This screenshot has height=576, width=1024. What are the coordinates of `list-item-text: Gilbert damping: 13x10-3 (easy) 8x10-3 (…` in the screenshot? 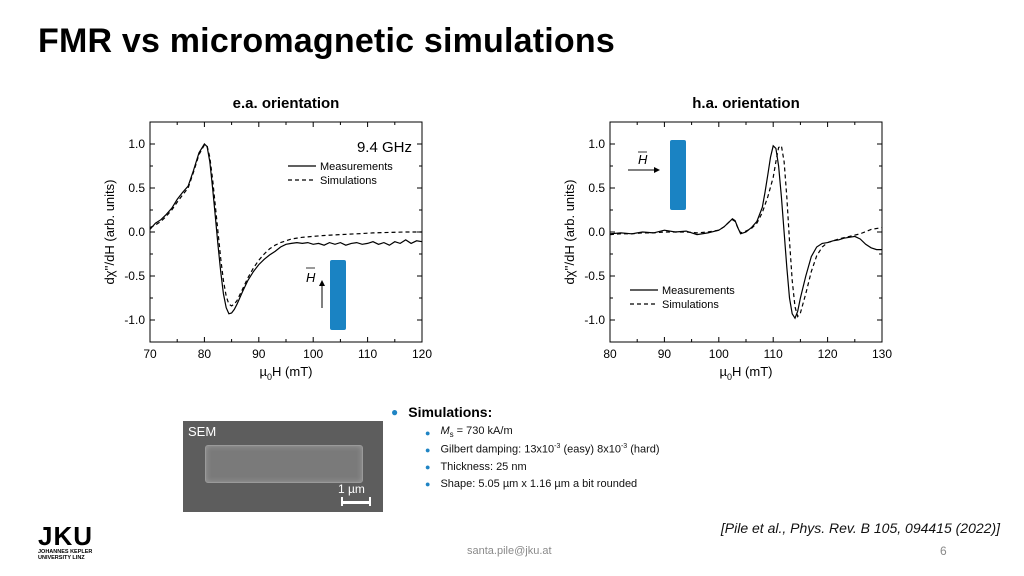 It's located at (550, 449).